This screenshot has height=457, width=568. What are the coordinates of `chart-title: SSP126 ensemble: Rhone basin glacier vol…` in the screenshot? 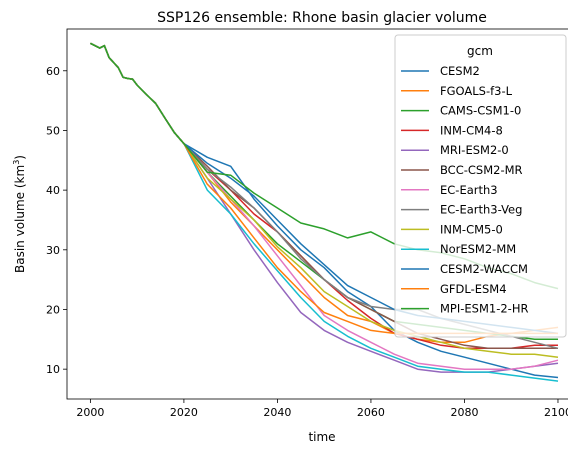 It's located at (322, 18).